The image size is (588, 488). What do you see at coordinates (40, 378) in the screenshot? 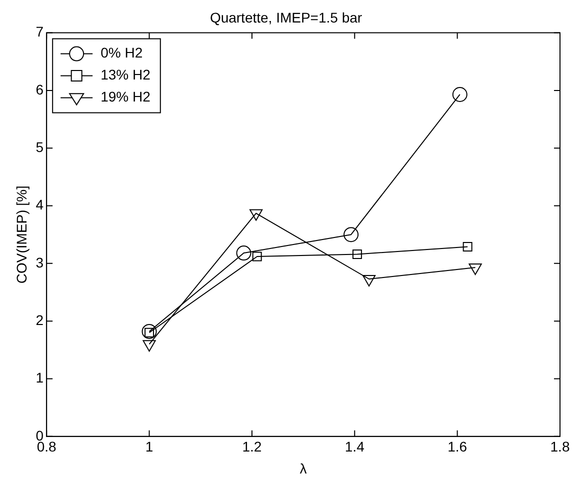
I see `y-tick-label: 1` at bounding box center [40, 378].